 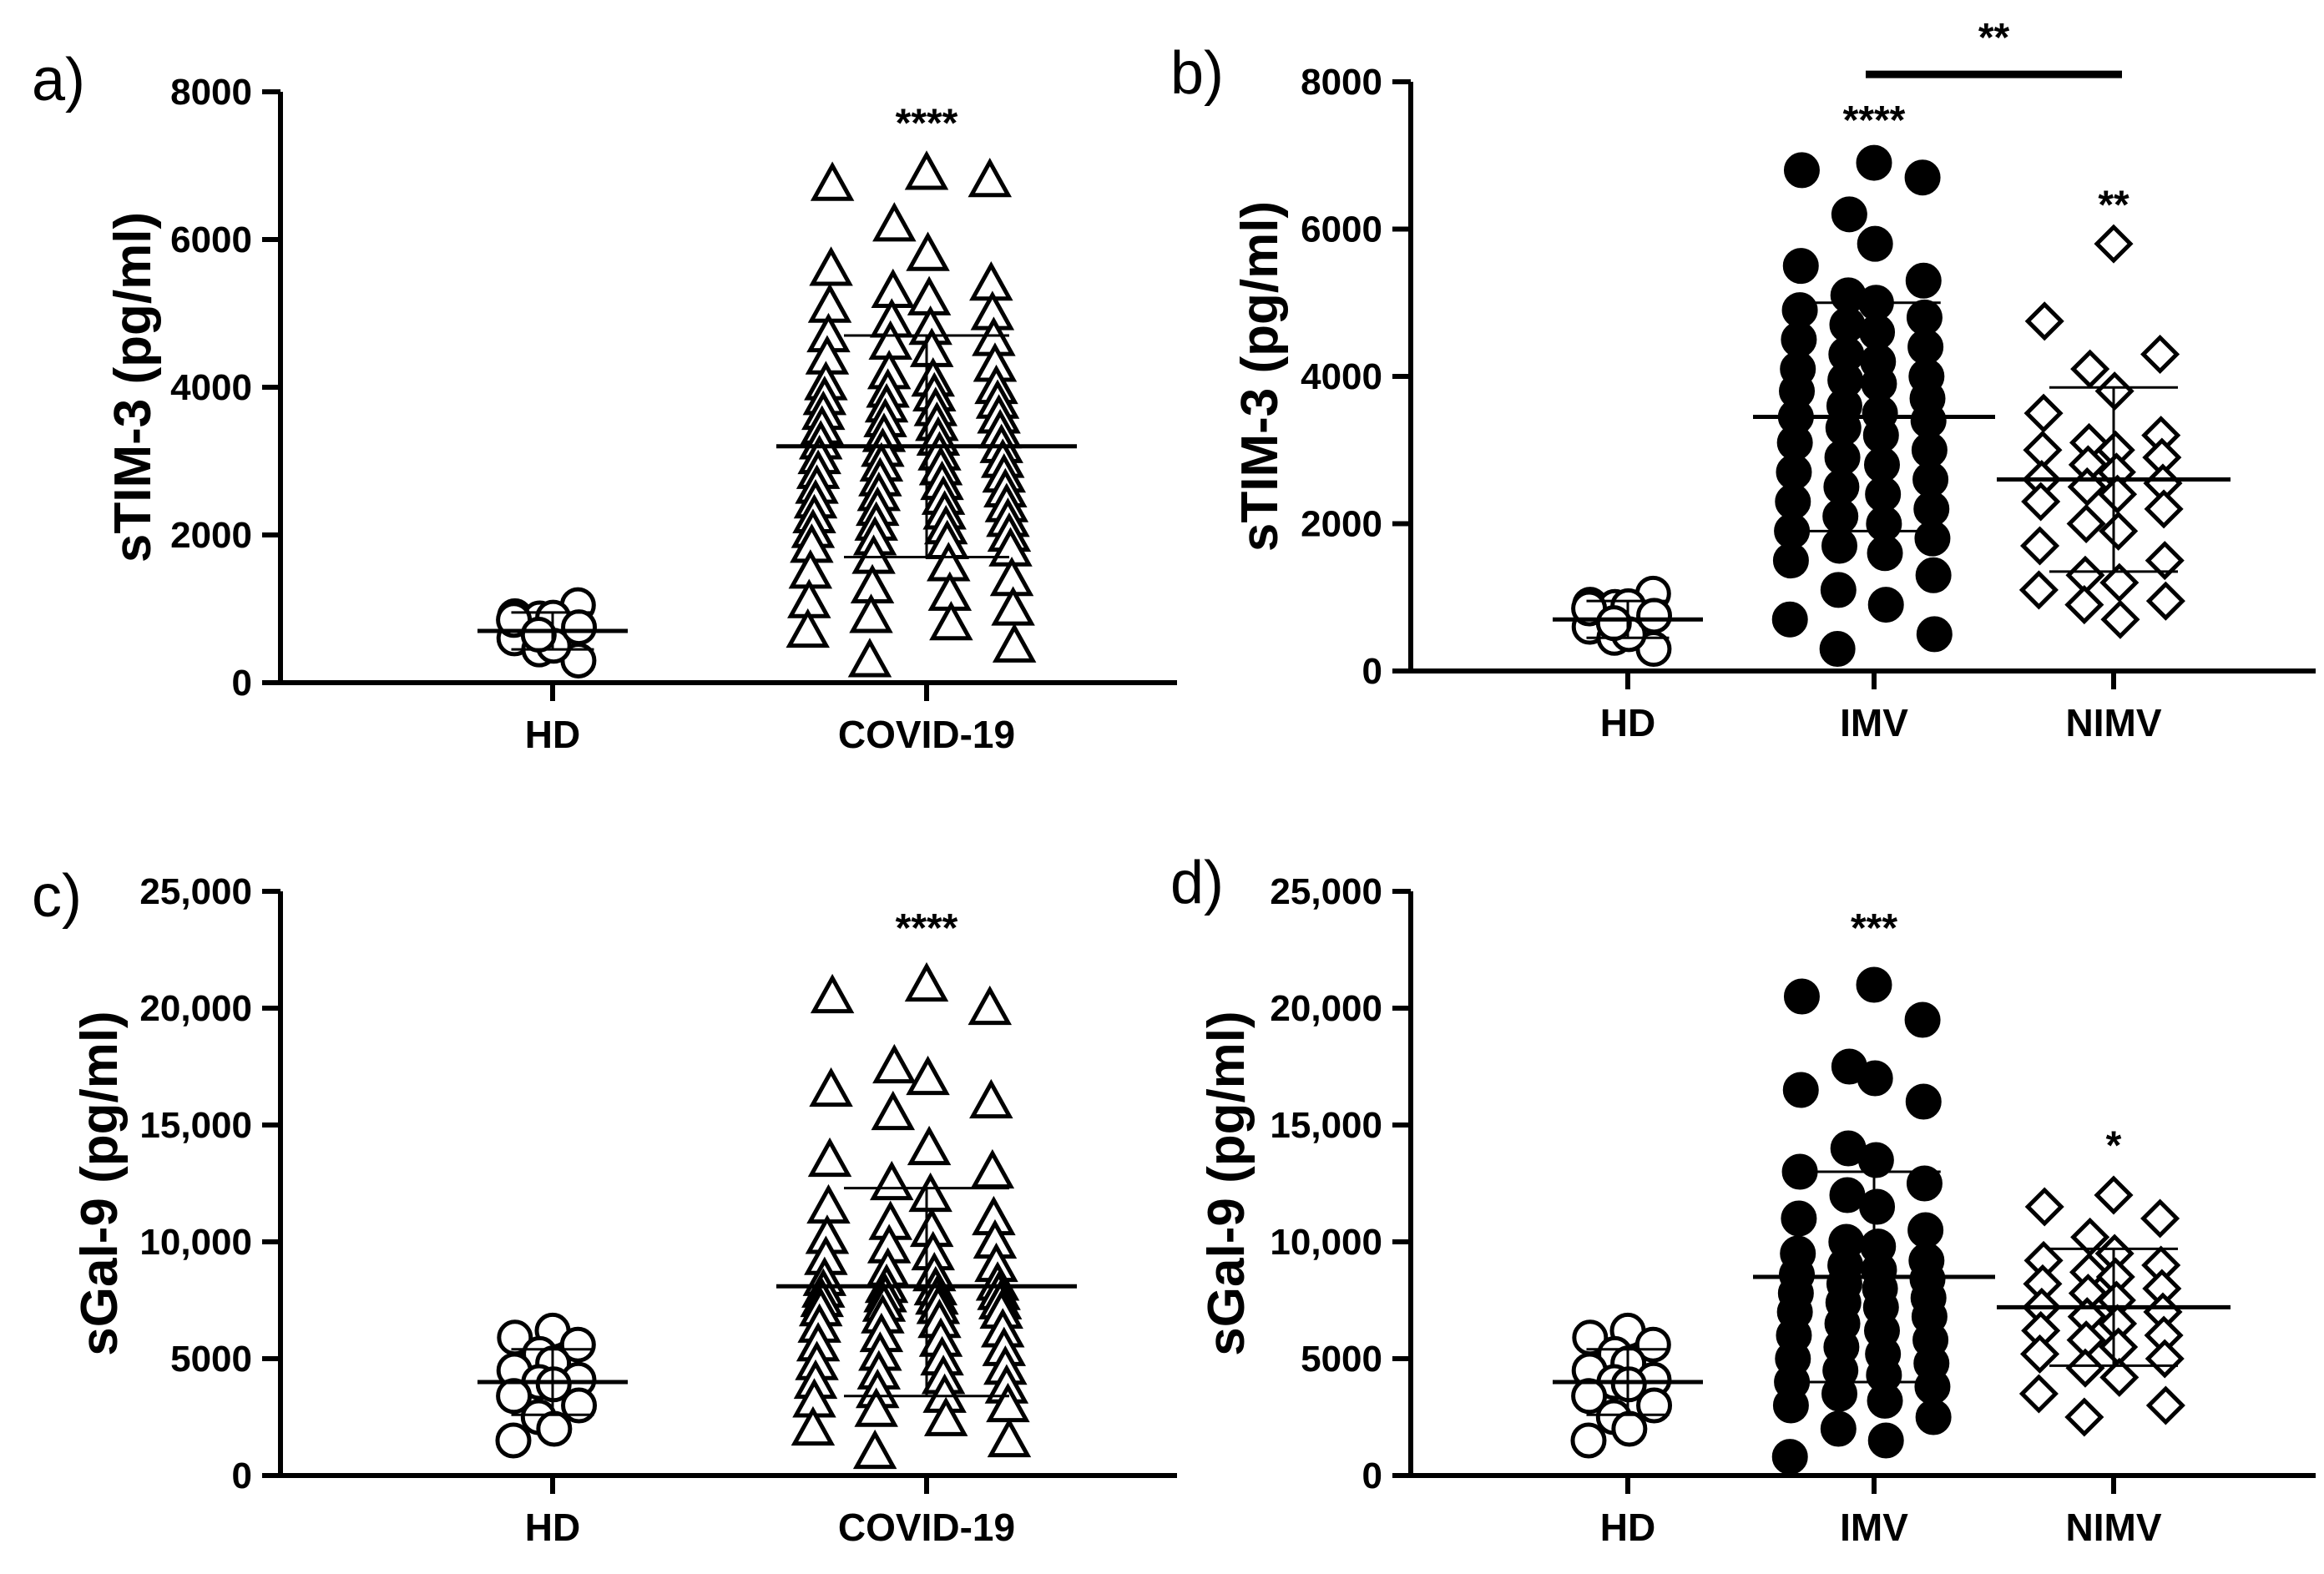 What do you see at coordinates (926, 1527) in the screenshot?
I see `x-tick-label-c: COVID-19` at bounding box center [926, 1527].